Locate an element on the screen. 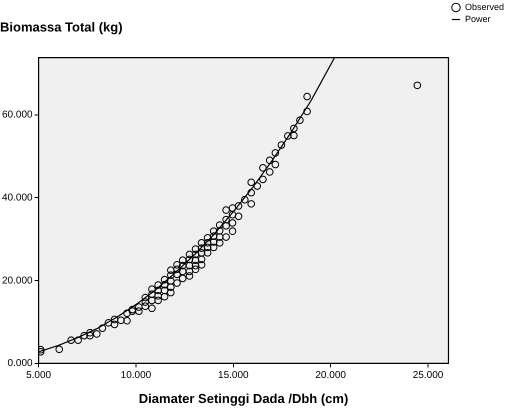 Image resolution: width=520 pixels, height=415 pixels. legend-label: Observed is located at coordinates (484, 7).